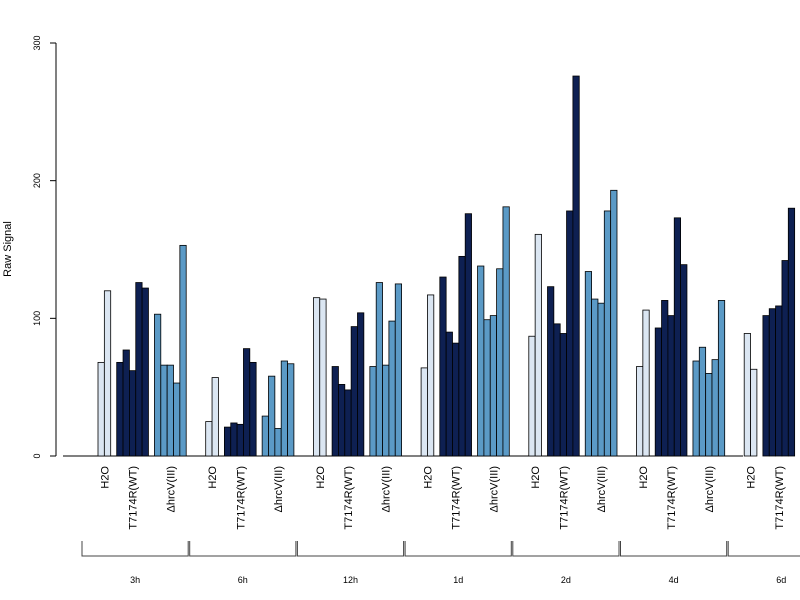 This screenshot has height=600, width=800. I want to click on group-label: 6h, so click(243, 580).